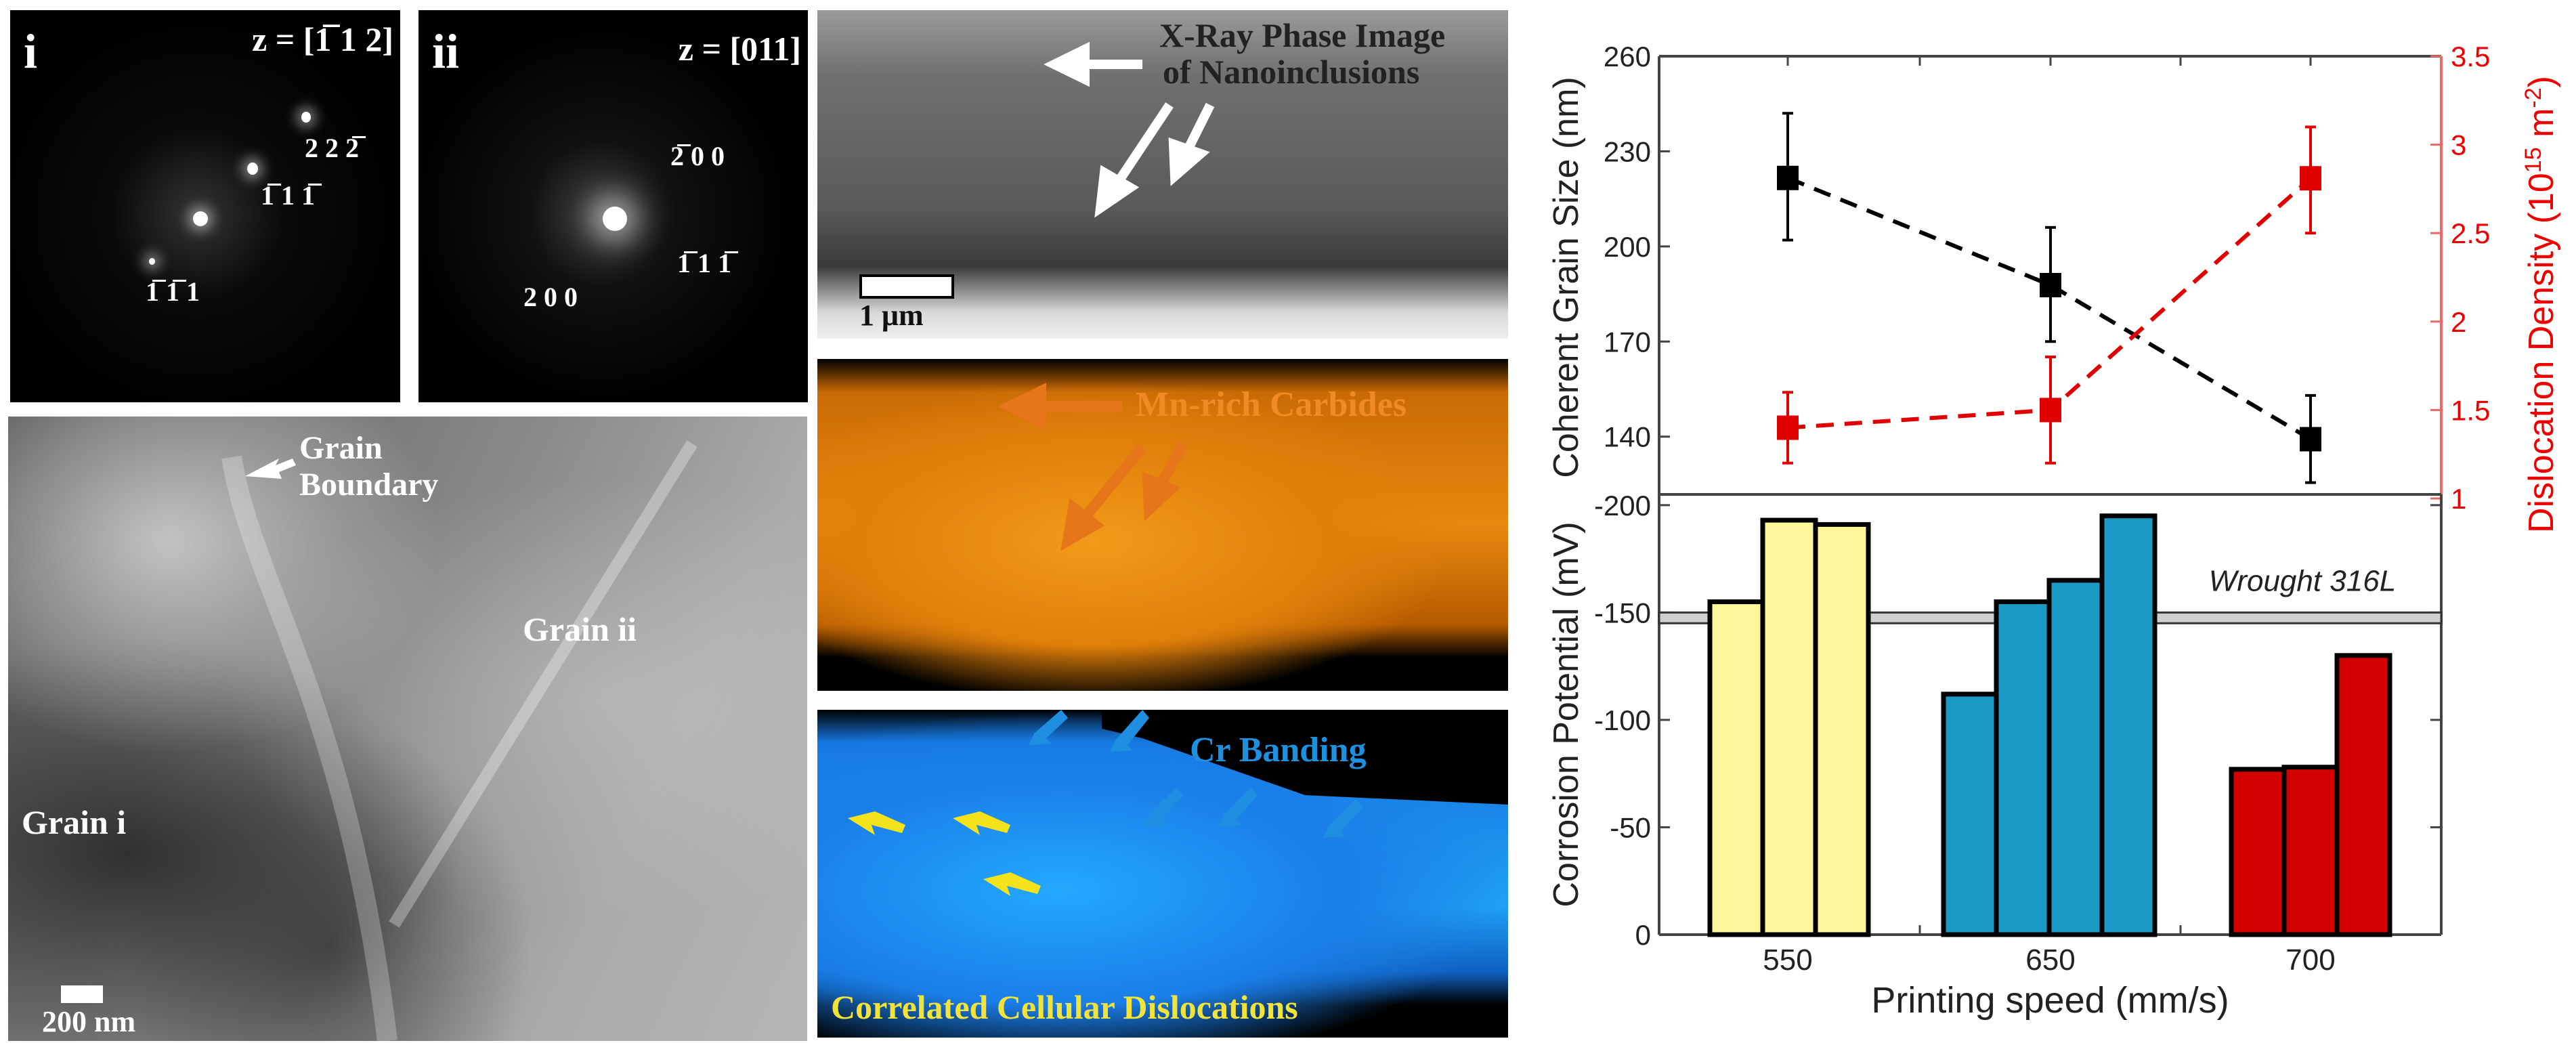 The image size is (2576, 1043). I want to click on axis-title-part: -2, so click(2533, 97).